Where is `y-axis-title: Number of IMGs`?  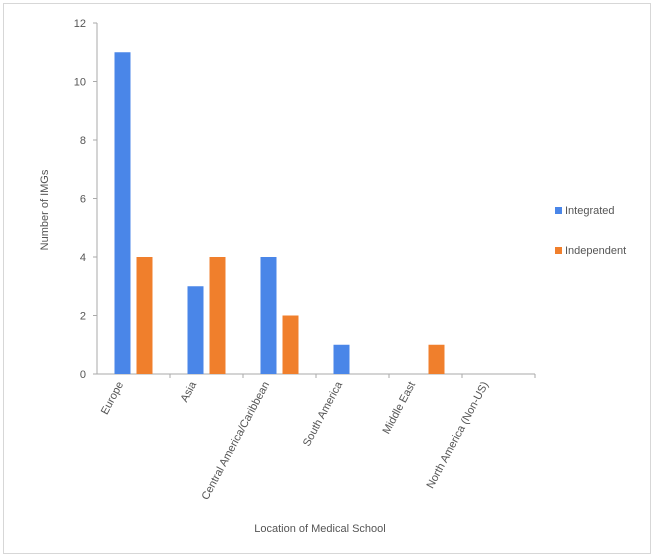
y-axis-title: Number of IMGs is located at coordinates (45, 209).